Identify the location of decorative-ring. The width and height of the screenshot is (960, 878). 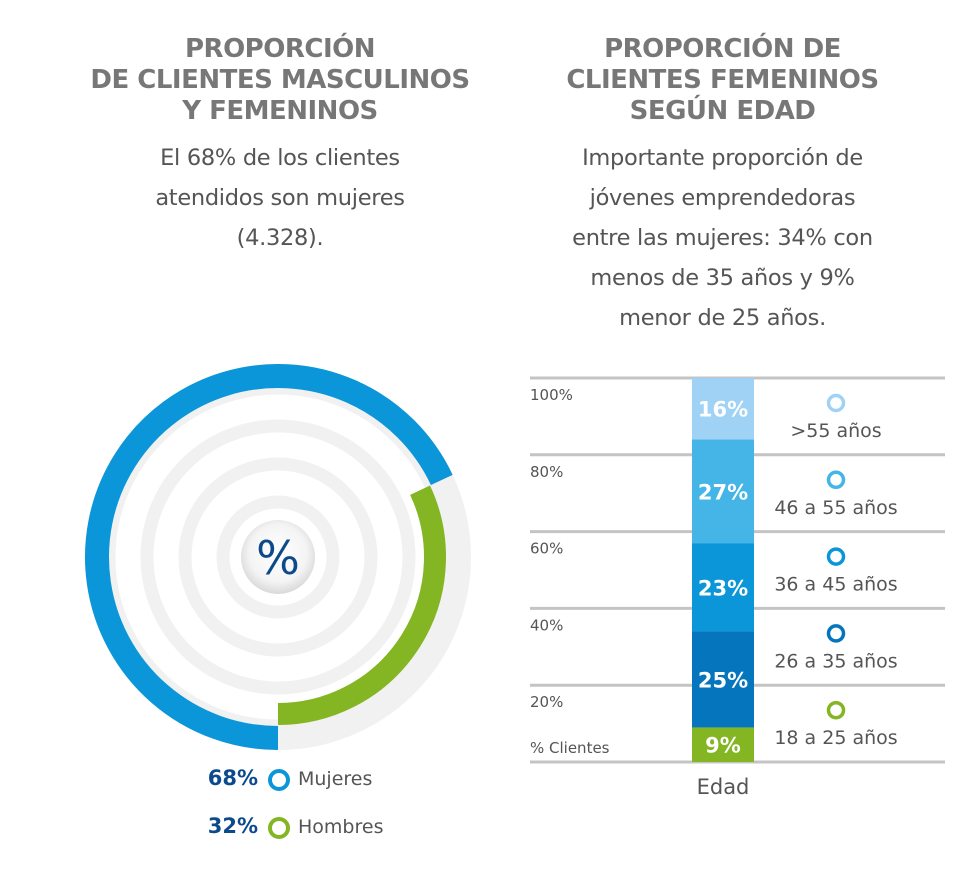
(278, 557).